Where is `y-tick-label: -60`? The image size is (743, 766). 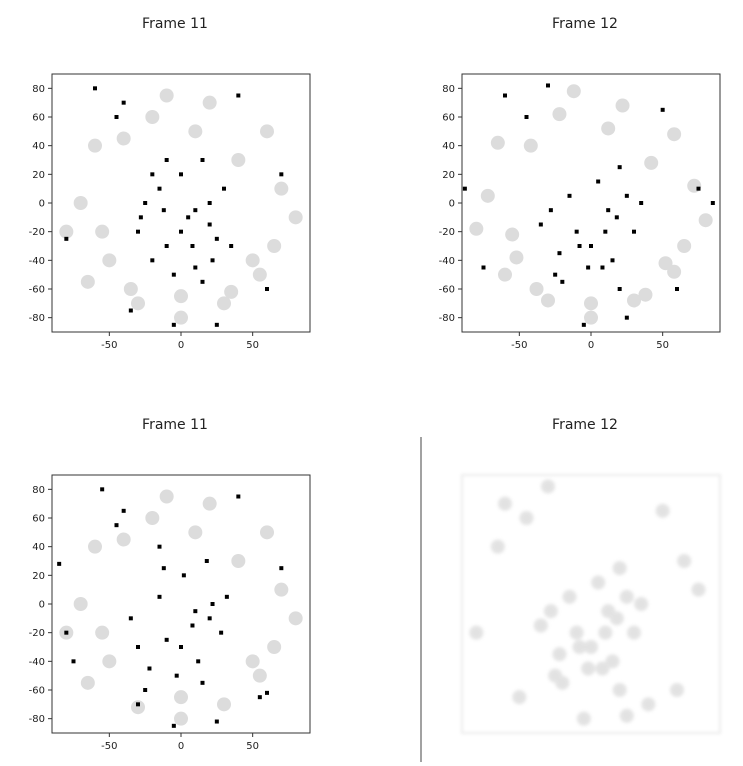
y-tick-label: -60 is located at coordinates (37, 290).